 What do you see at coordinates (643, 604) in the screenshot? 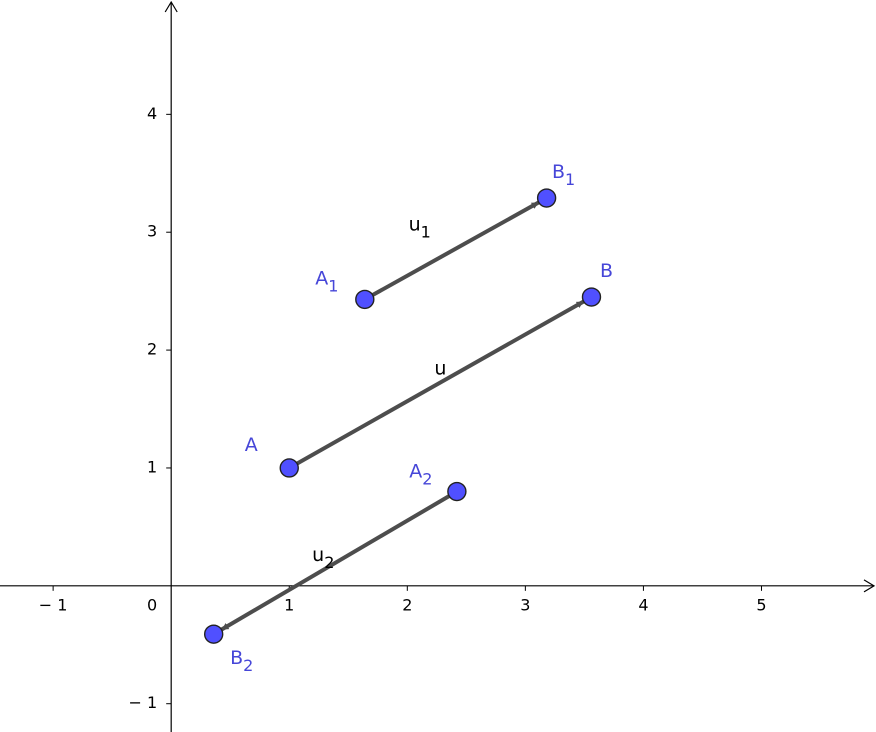
I see `x-tick-label: 4` at bounding box center [643, 604].